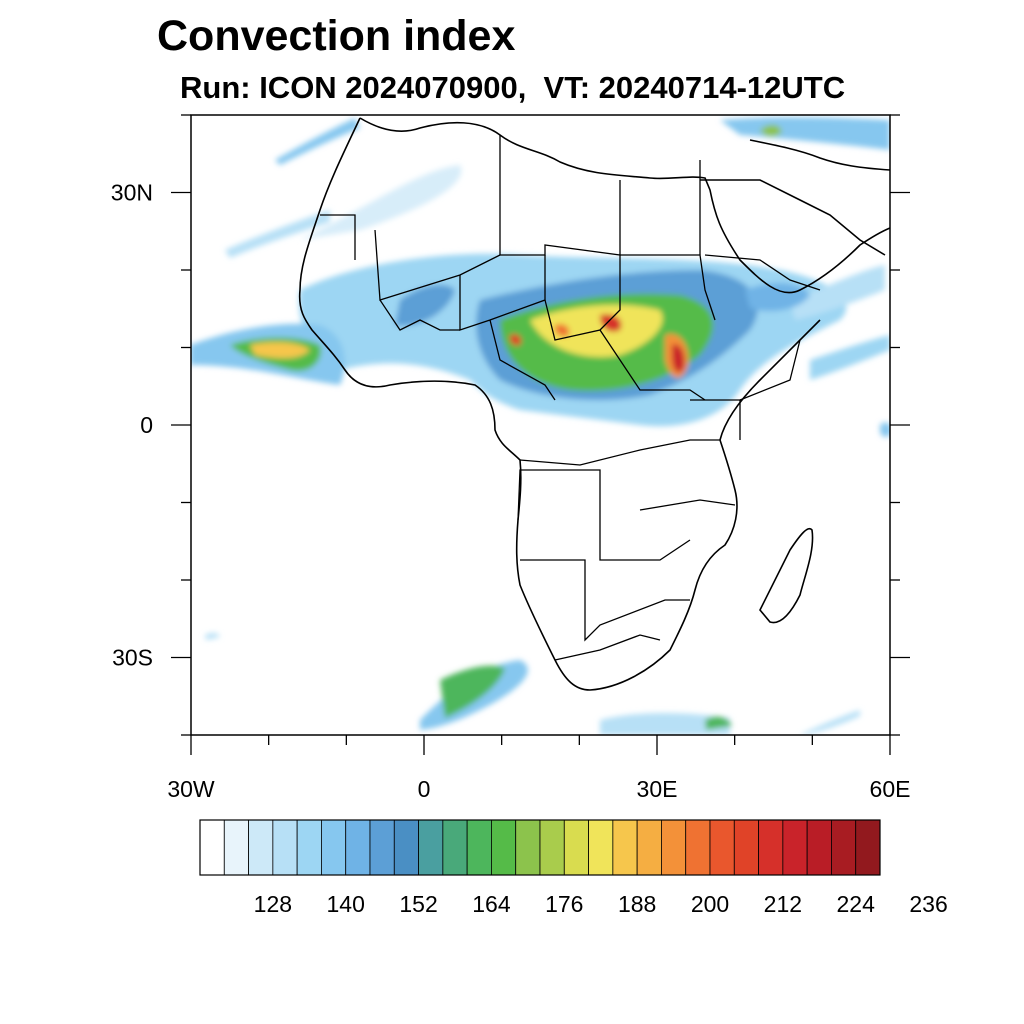 The height and width of the screenshot is (1024, 1024). What do you see at coordinates (783, 904) in the screenshot?
I see `colorbar-label: 212` at bounding box center [783, 904].